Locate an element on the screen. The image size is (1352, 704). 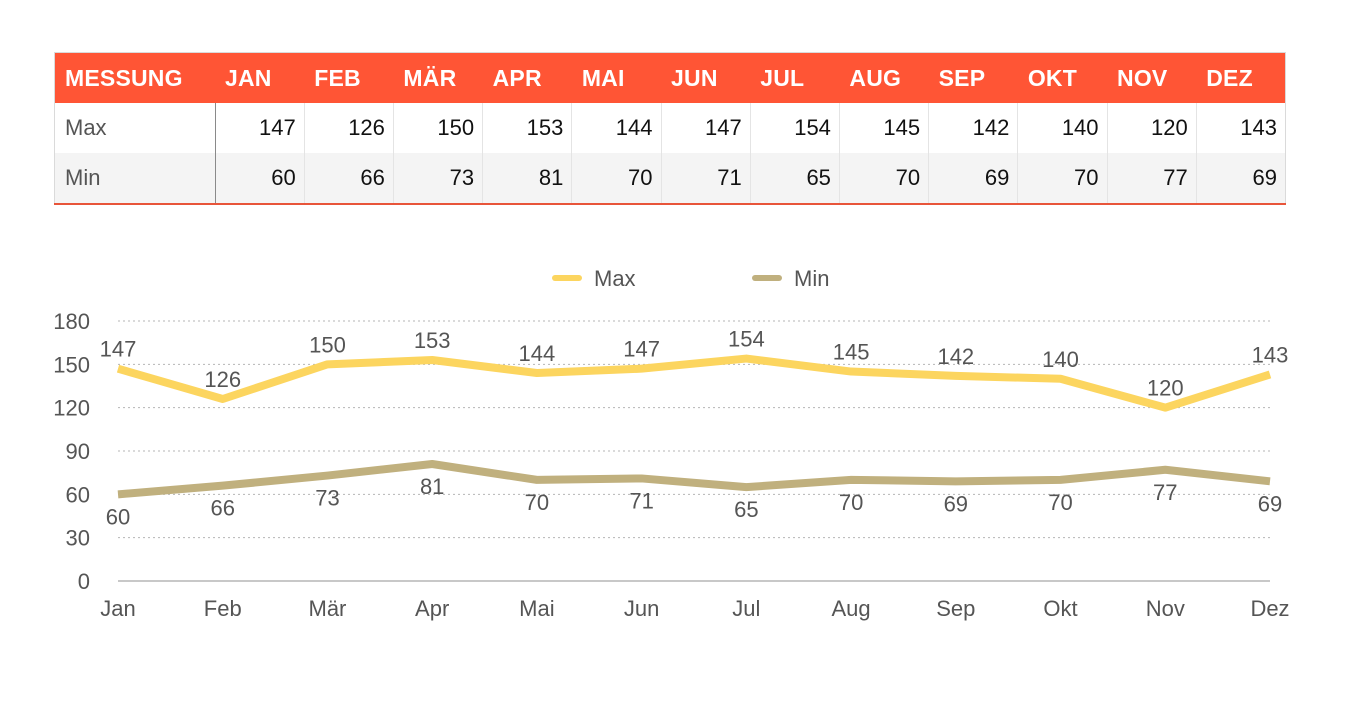
series-line-max is located at coordinates (694, 383).